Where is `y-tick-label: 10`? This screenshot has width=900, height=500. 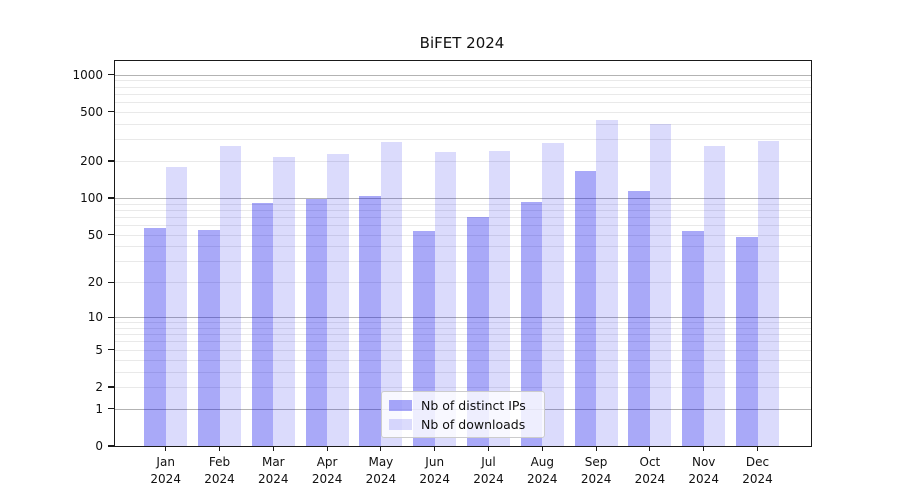 y-tick-label: 10 is located at coordinates (95, 317).